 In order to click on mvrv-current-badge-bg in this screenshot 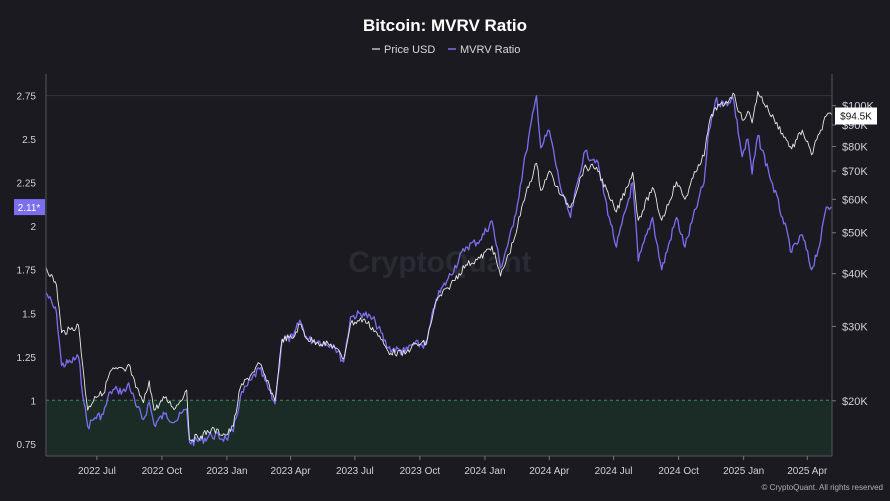, I will do `click(29, 207)`.